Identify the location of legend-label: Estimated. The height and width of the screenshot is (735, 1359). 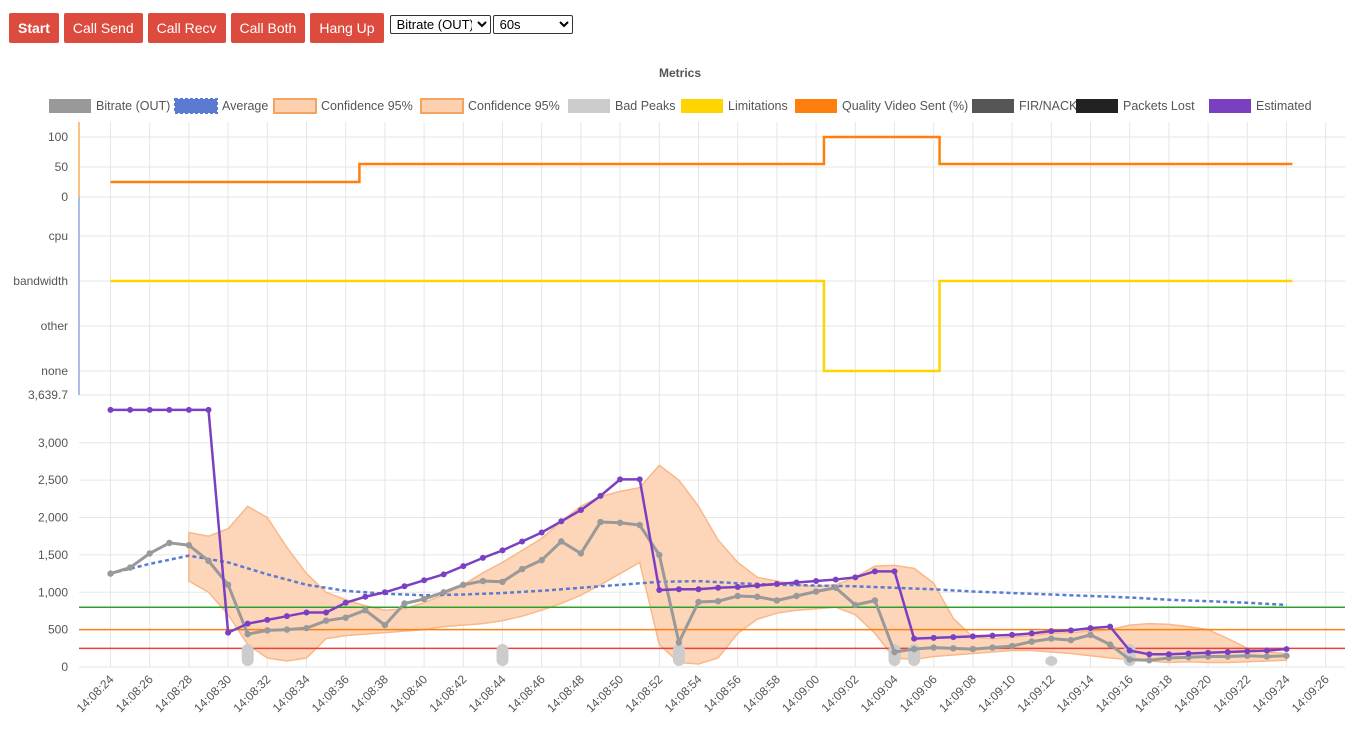
(1284, 106).